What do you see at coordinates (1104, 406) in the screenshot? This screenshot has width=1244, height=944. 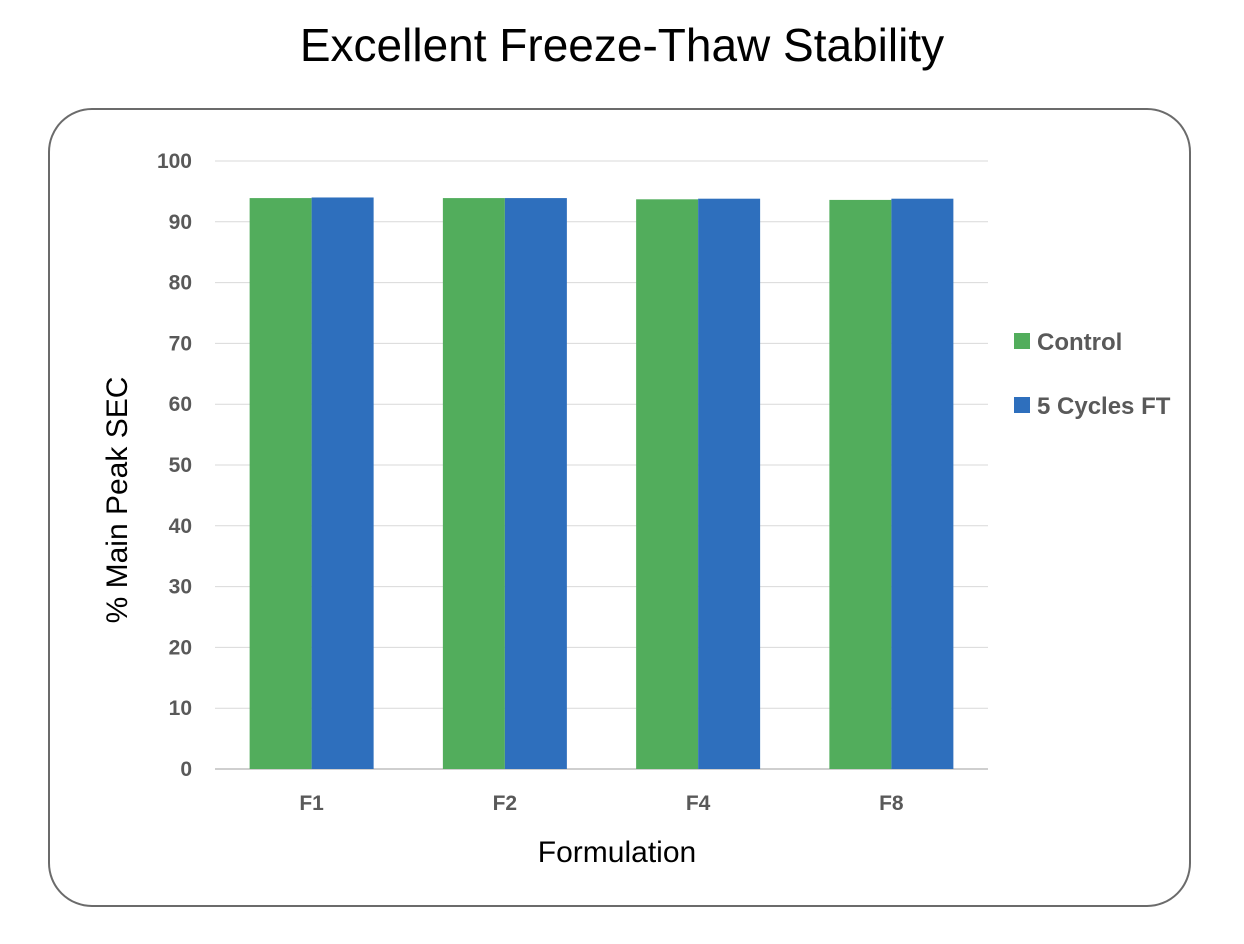 I see `legend-label-1: 5 Cycles FT` at bounding box center [1104, 406].